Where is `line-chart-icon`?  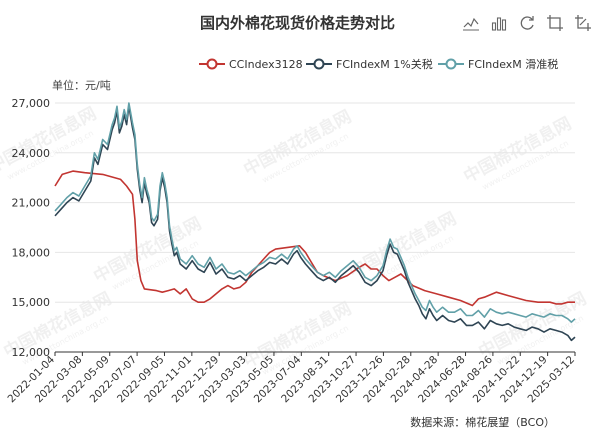
line-chart-icon is located at coordinates (471, 23).